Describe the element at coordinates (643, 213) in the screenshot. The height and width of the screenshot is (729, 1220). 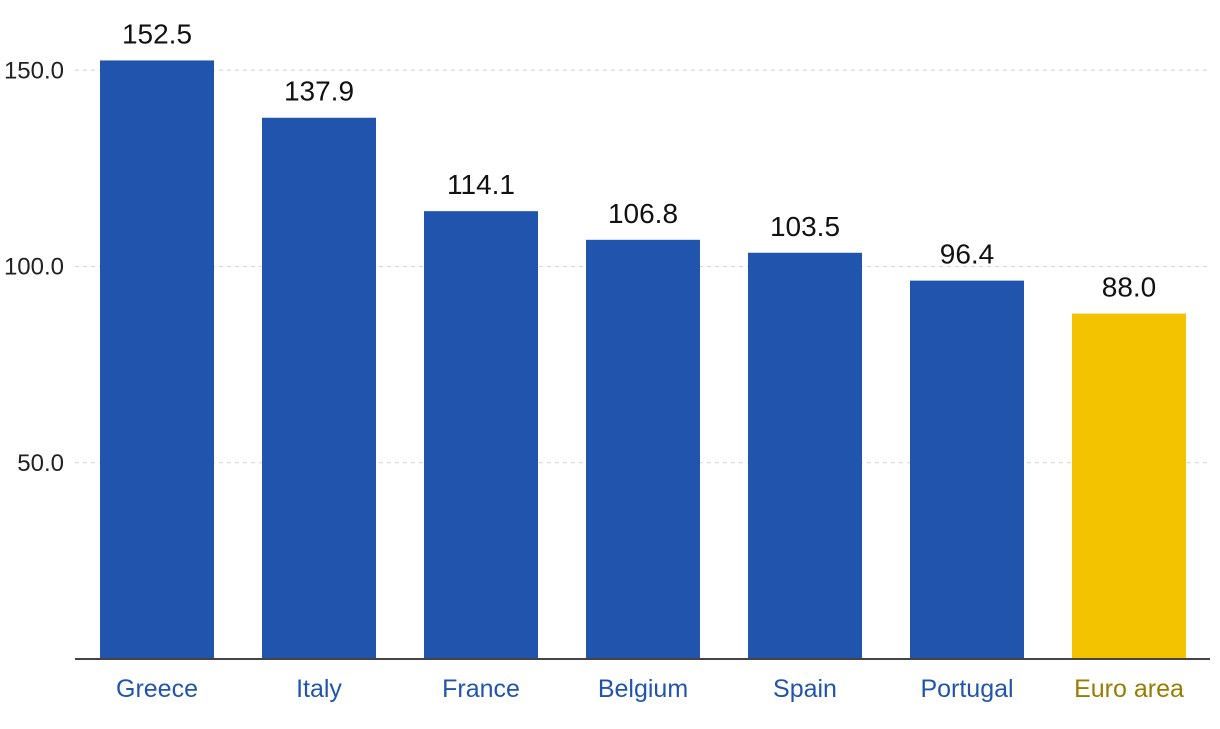
I see `value-label: 106.8` at that location.